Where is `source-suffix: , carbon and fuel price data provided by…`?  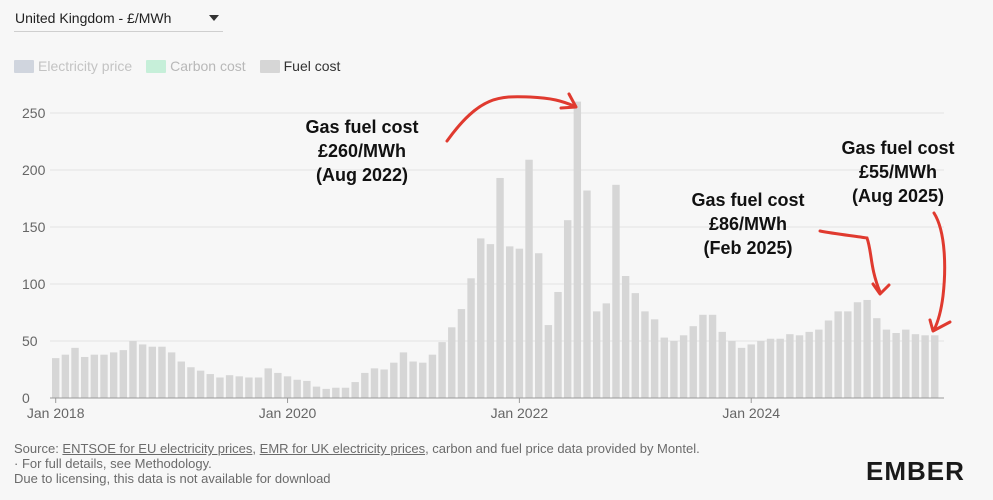 source-suffix: , carbon and fuel price data provided by… is located at coordinates (562, 448).